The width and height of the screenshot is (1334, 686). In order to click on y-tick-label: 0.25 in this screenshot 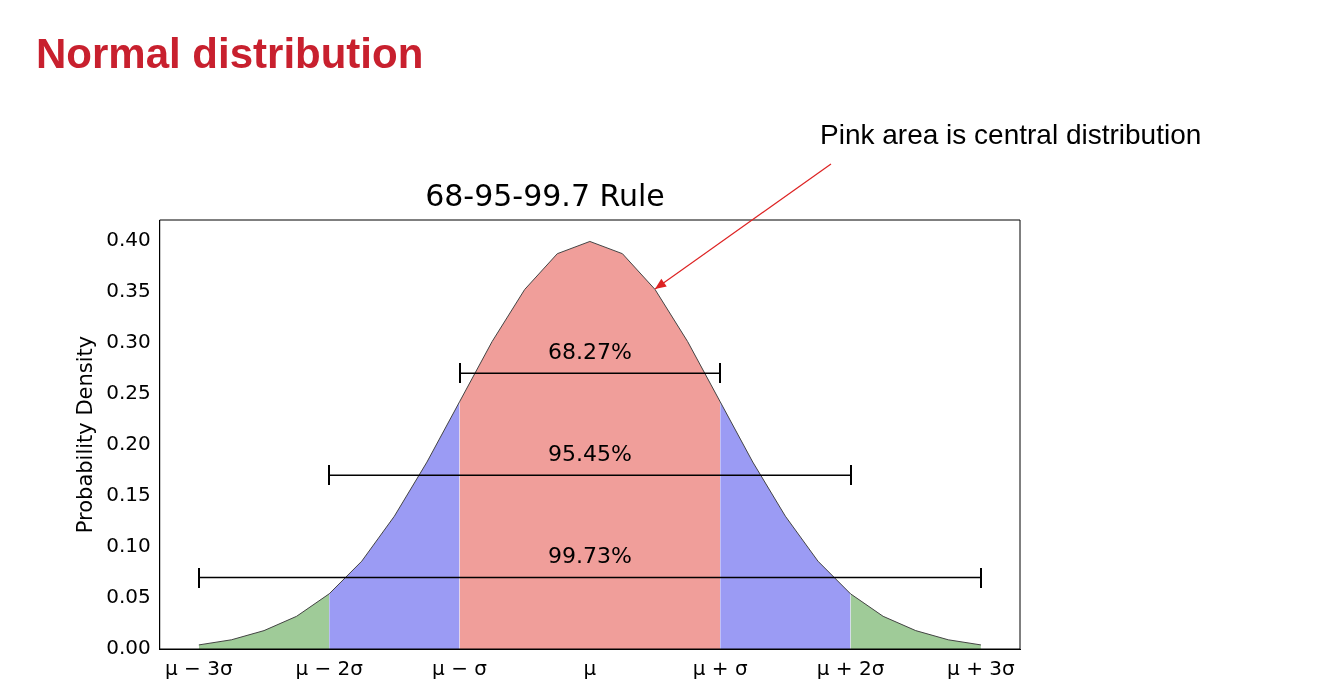, I will do `click(128, 391)`.